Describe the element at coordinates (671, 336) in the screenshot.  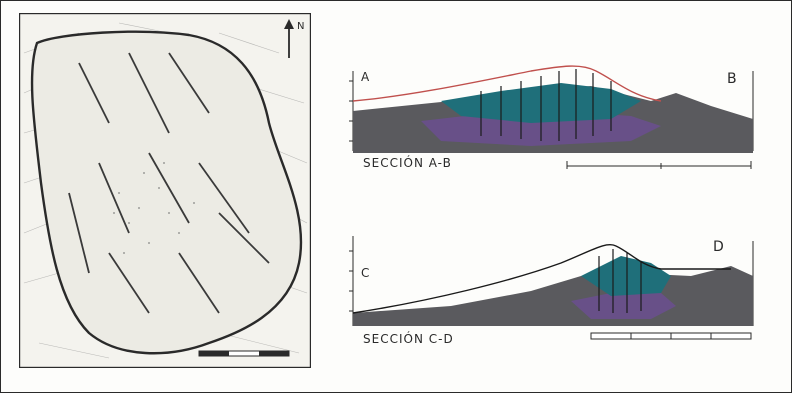
I see `section-cd-scale-bar` at that location.